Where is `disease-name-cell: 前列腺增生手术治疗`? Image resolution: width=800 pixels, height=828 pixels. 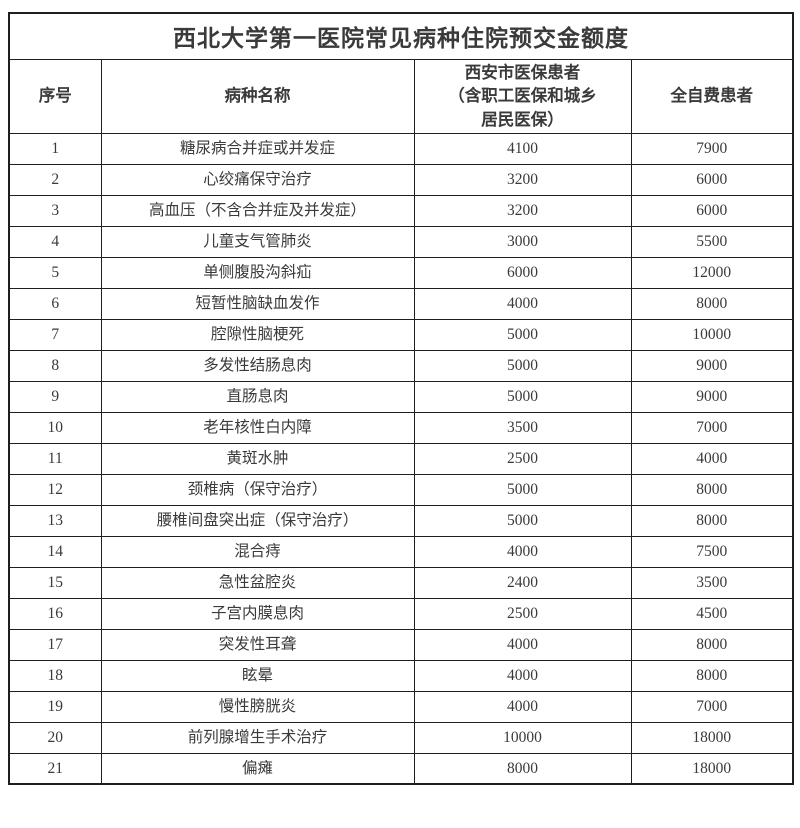 disease-name-cell: 前列腺增生手术治疗 is located at coordinates (257, 737).